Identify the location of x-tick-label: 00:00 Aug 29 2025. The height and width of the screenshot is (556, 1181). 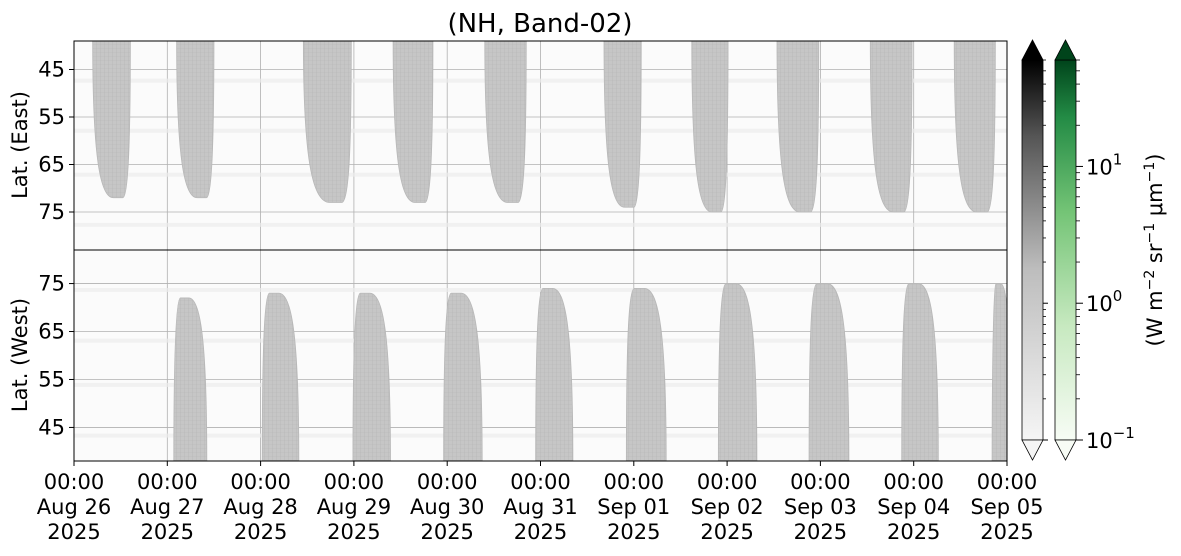
(354, 507).